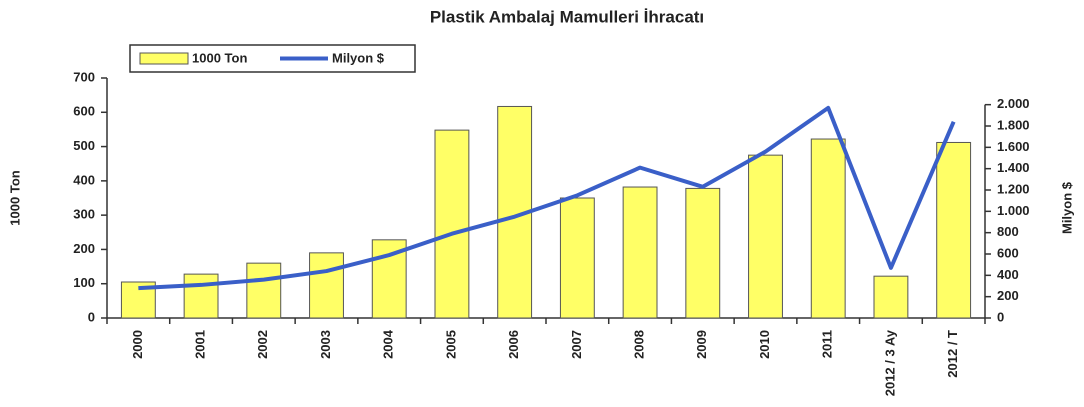 This screenshot has height=407, width=1084. I want to click on y2-tick-label: 800, so click(1008, 231).